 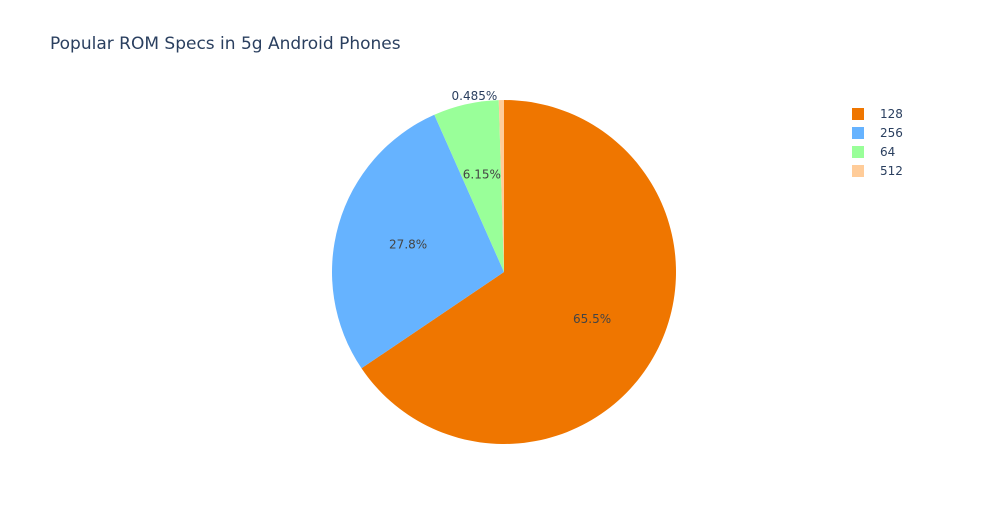 I want to click on pie-slice-label-64: 6.15%, so click(x=482, y=175).